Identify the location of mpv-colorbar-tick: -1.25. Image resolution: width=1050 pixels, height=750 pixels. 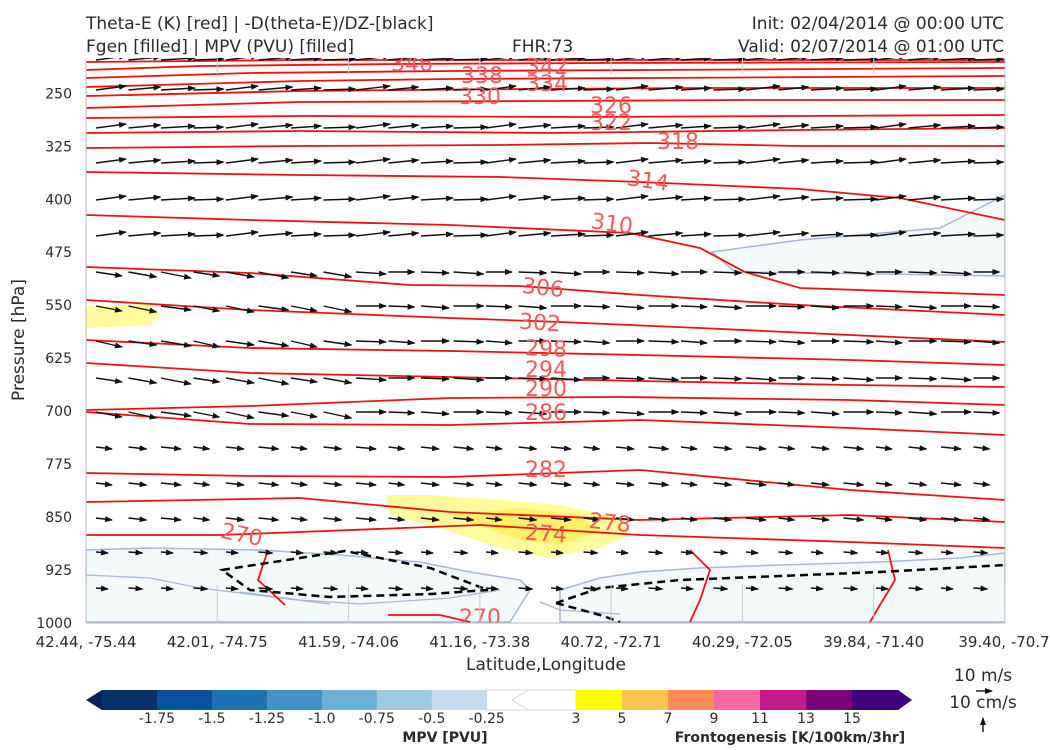
(267, 719).